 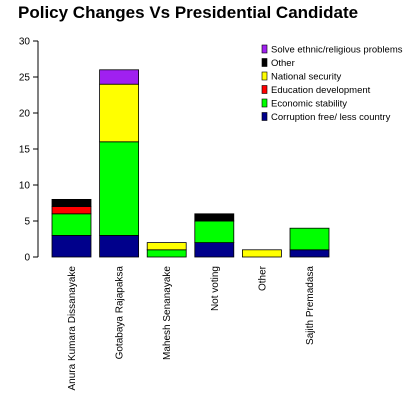 I want to click on x-tick-label: Other, so click(x=262, y=278).